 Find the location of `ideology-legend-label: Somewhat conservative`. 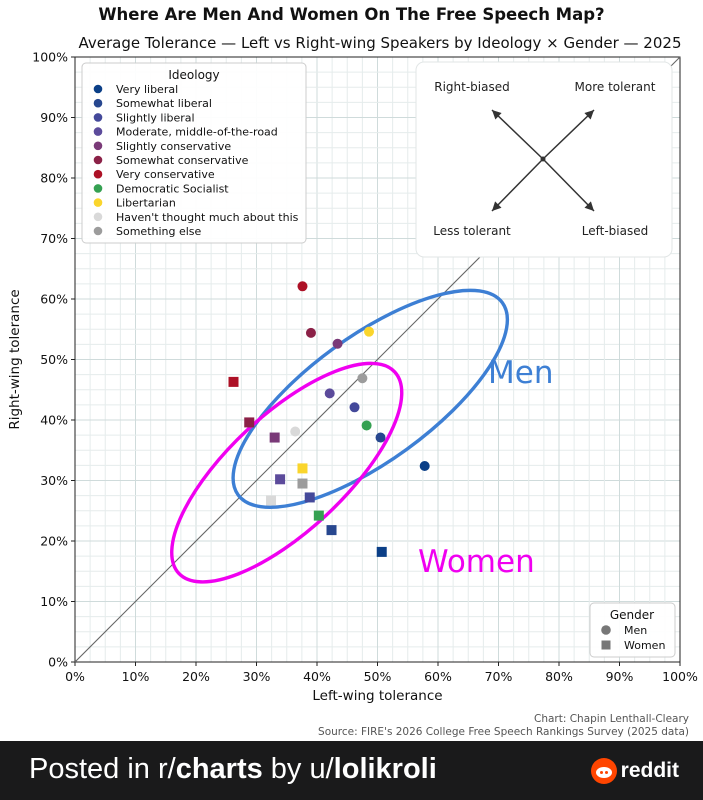

ideology-legend-label: Somewhat conservative is located at coordinates (182, 160).